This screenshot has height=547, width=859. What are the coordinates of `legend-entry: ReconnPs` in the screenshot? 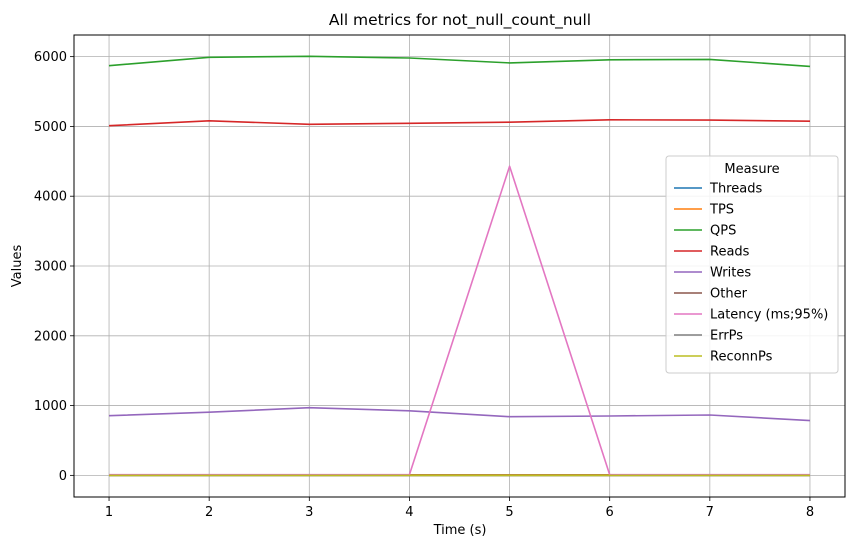 It's located at (741, 357).